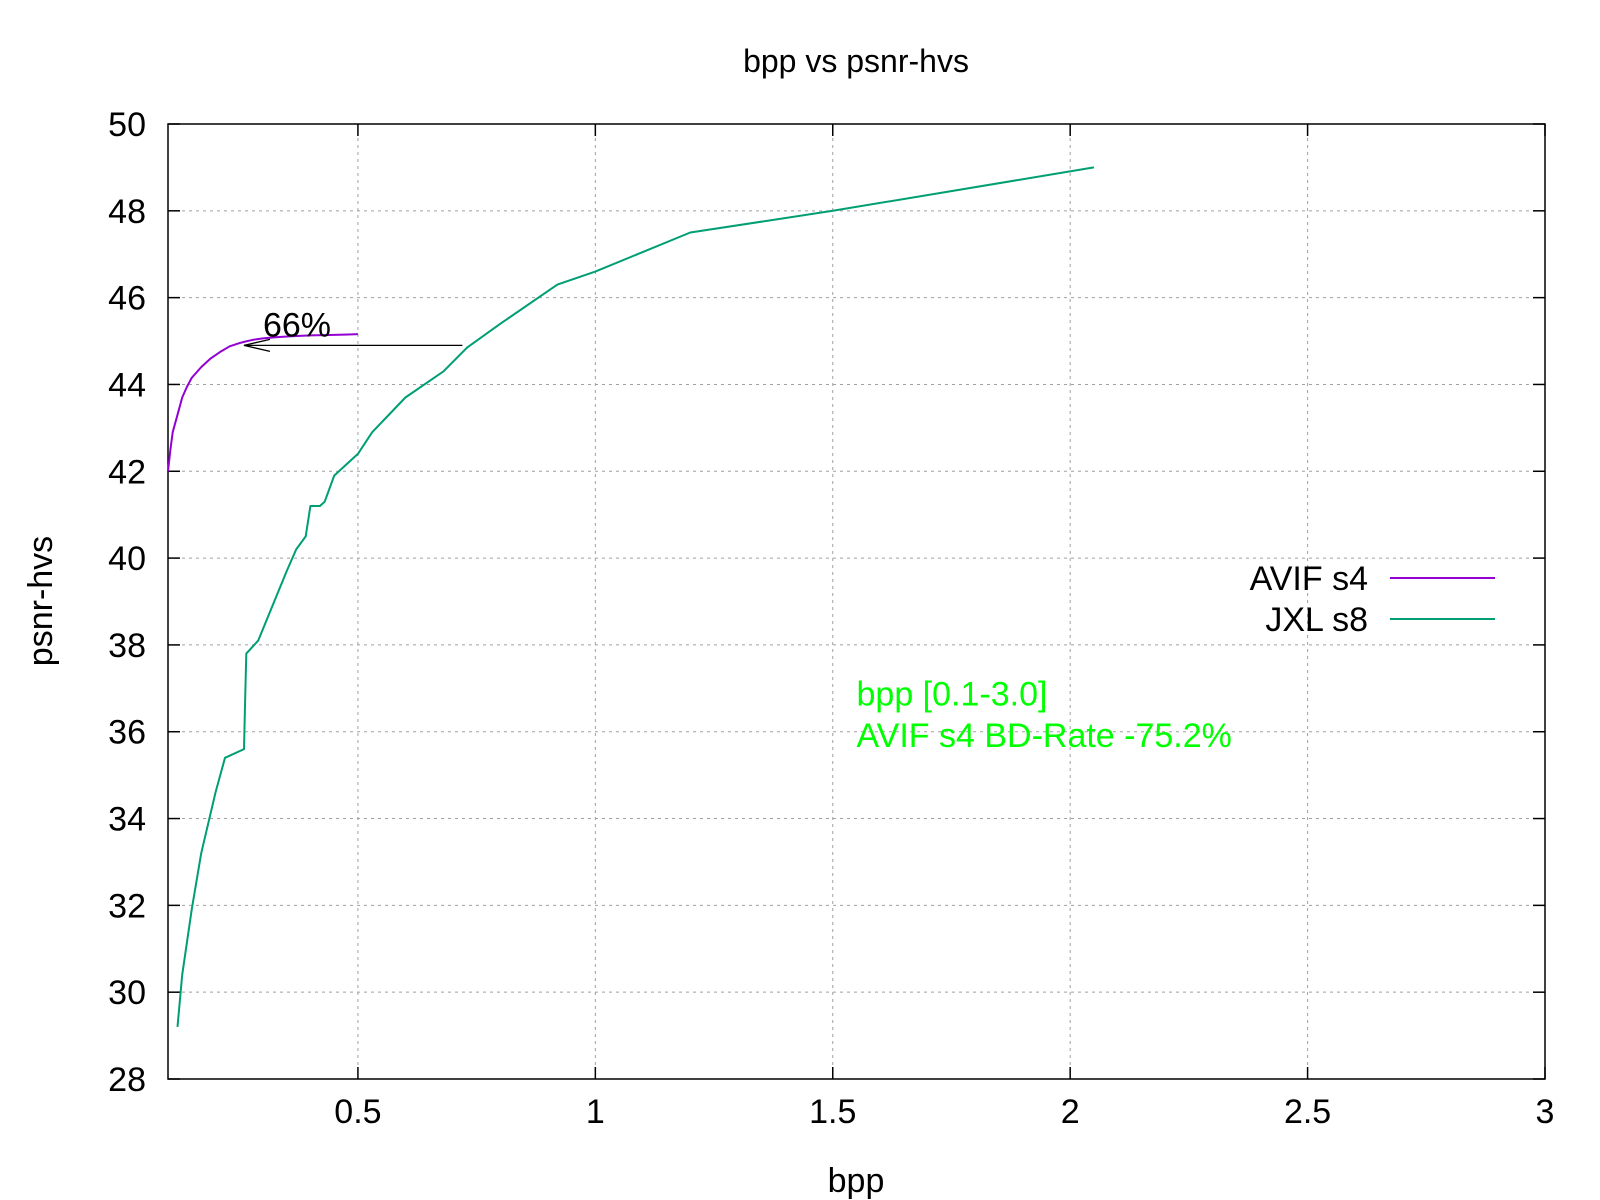  Describe the element at coordinates (357, 1112) in the screenshot. I see `x-tick-label: 0.5` at that location.